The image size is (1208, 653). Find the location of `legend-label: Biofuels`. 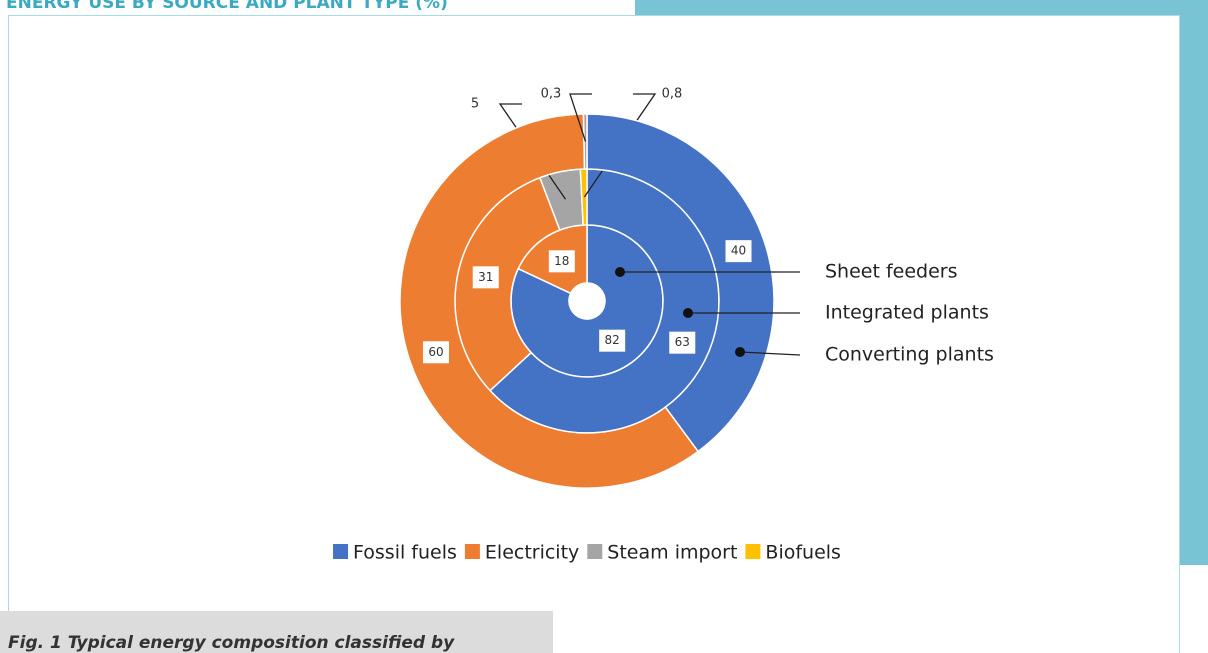

legend-label: Biofuels is located at coordinates (803, 553).